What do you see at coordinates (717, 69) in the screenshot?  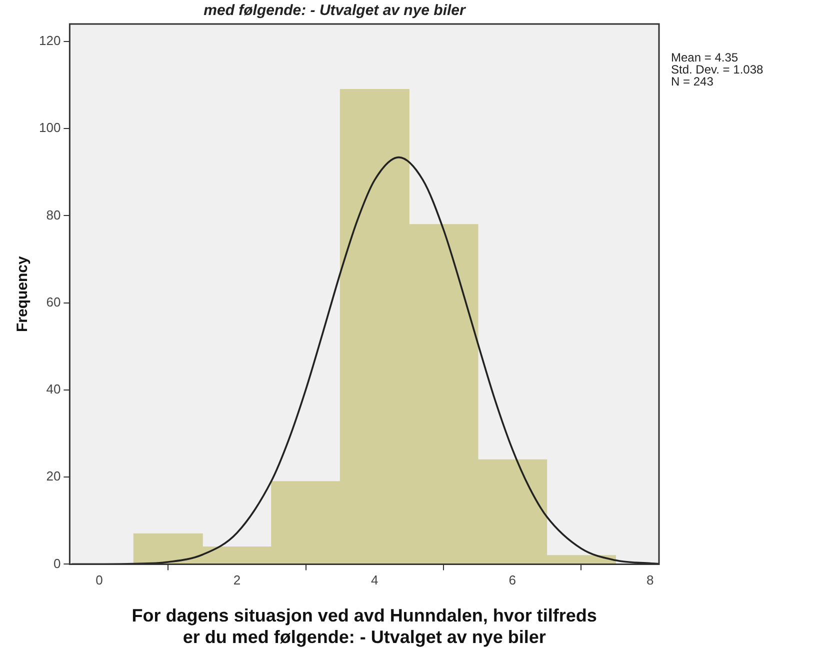 I see `text: Std. Dev. = 1.038` at bounding box center [717, 69].